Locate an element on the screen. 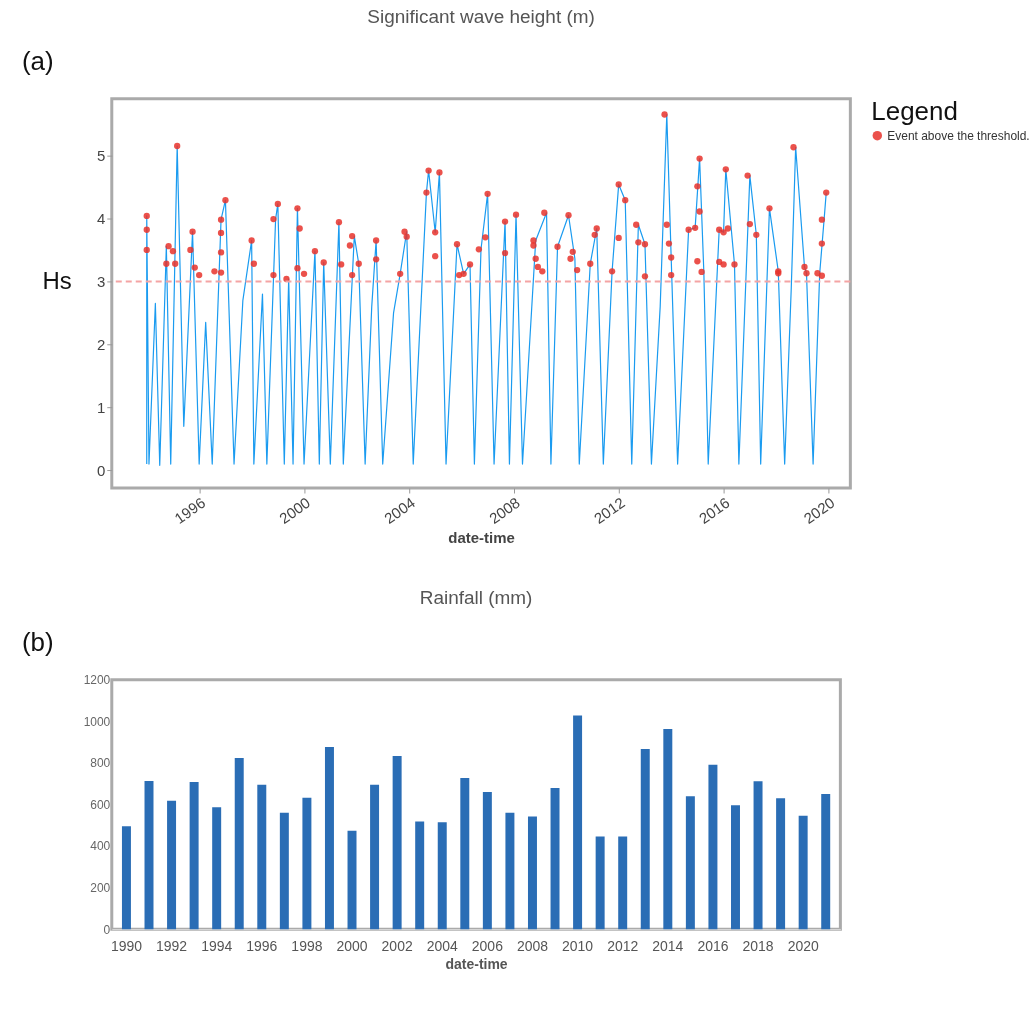 This screenshot has width=1035, height=1018. x-tick-label: 1990 is located at coordinates (126, 945).